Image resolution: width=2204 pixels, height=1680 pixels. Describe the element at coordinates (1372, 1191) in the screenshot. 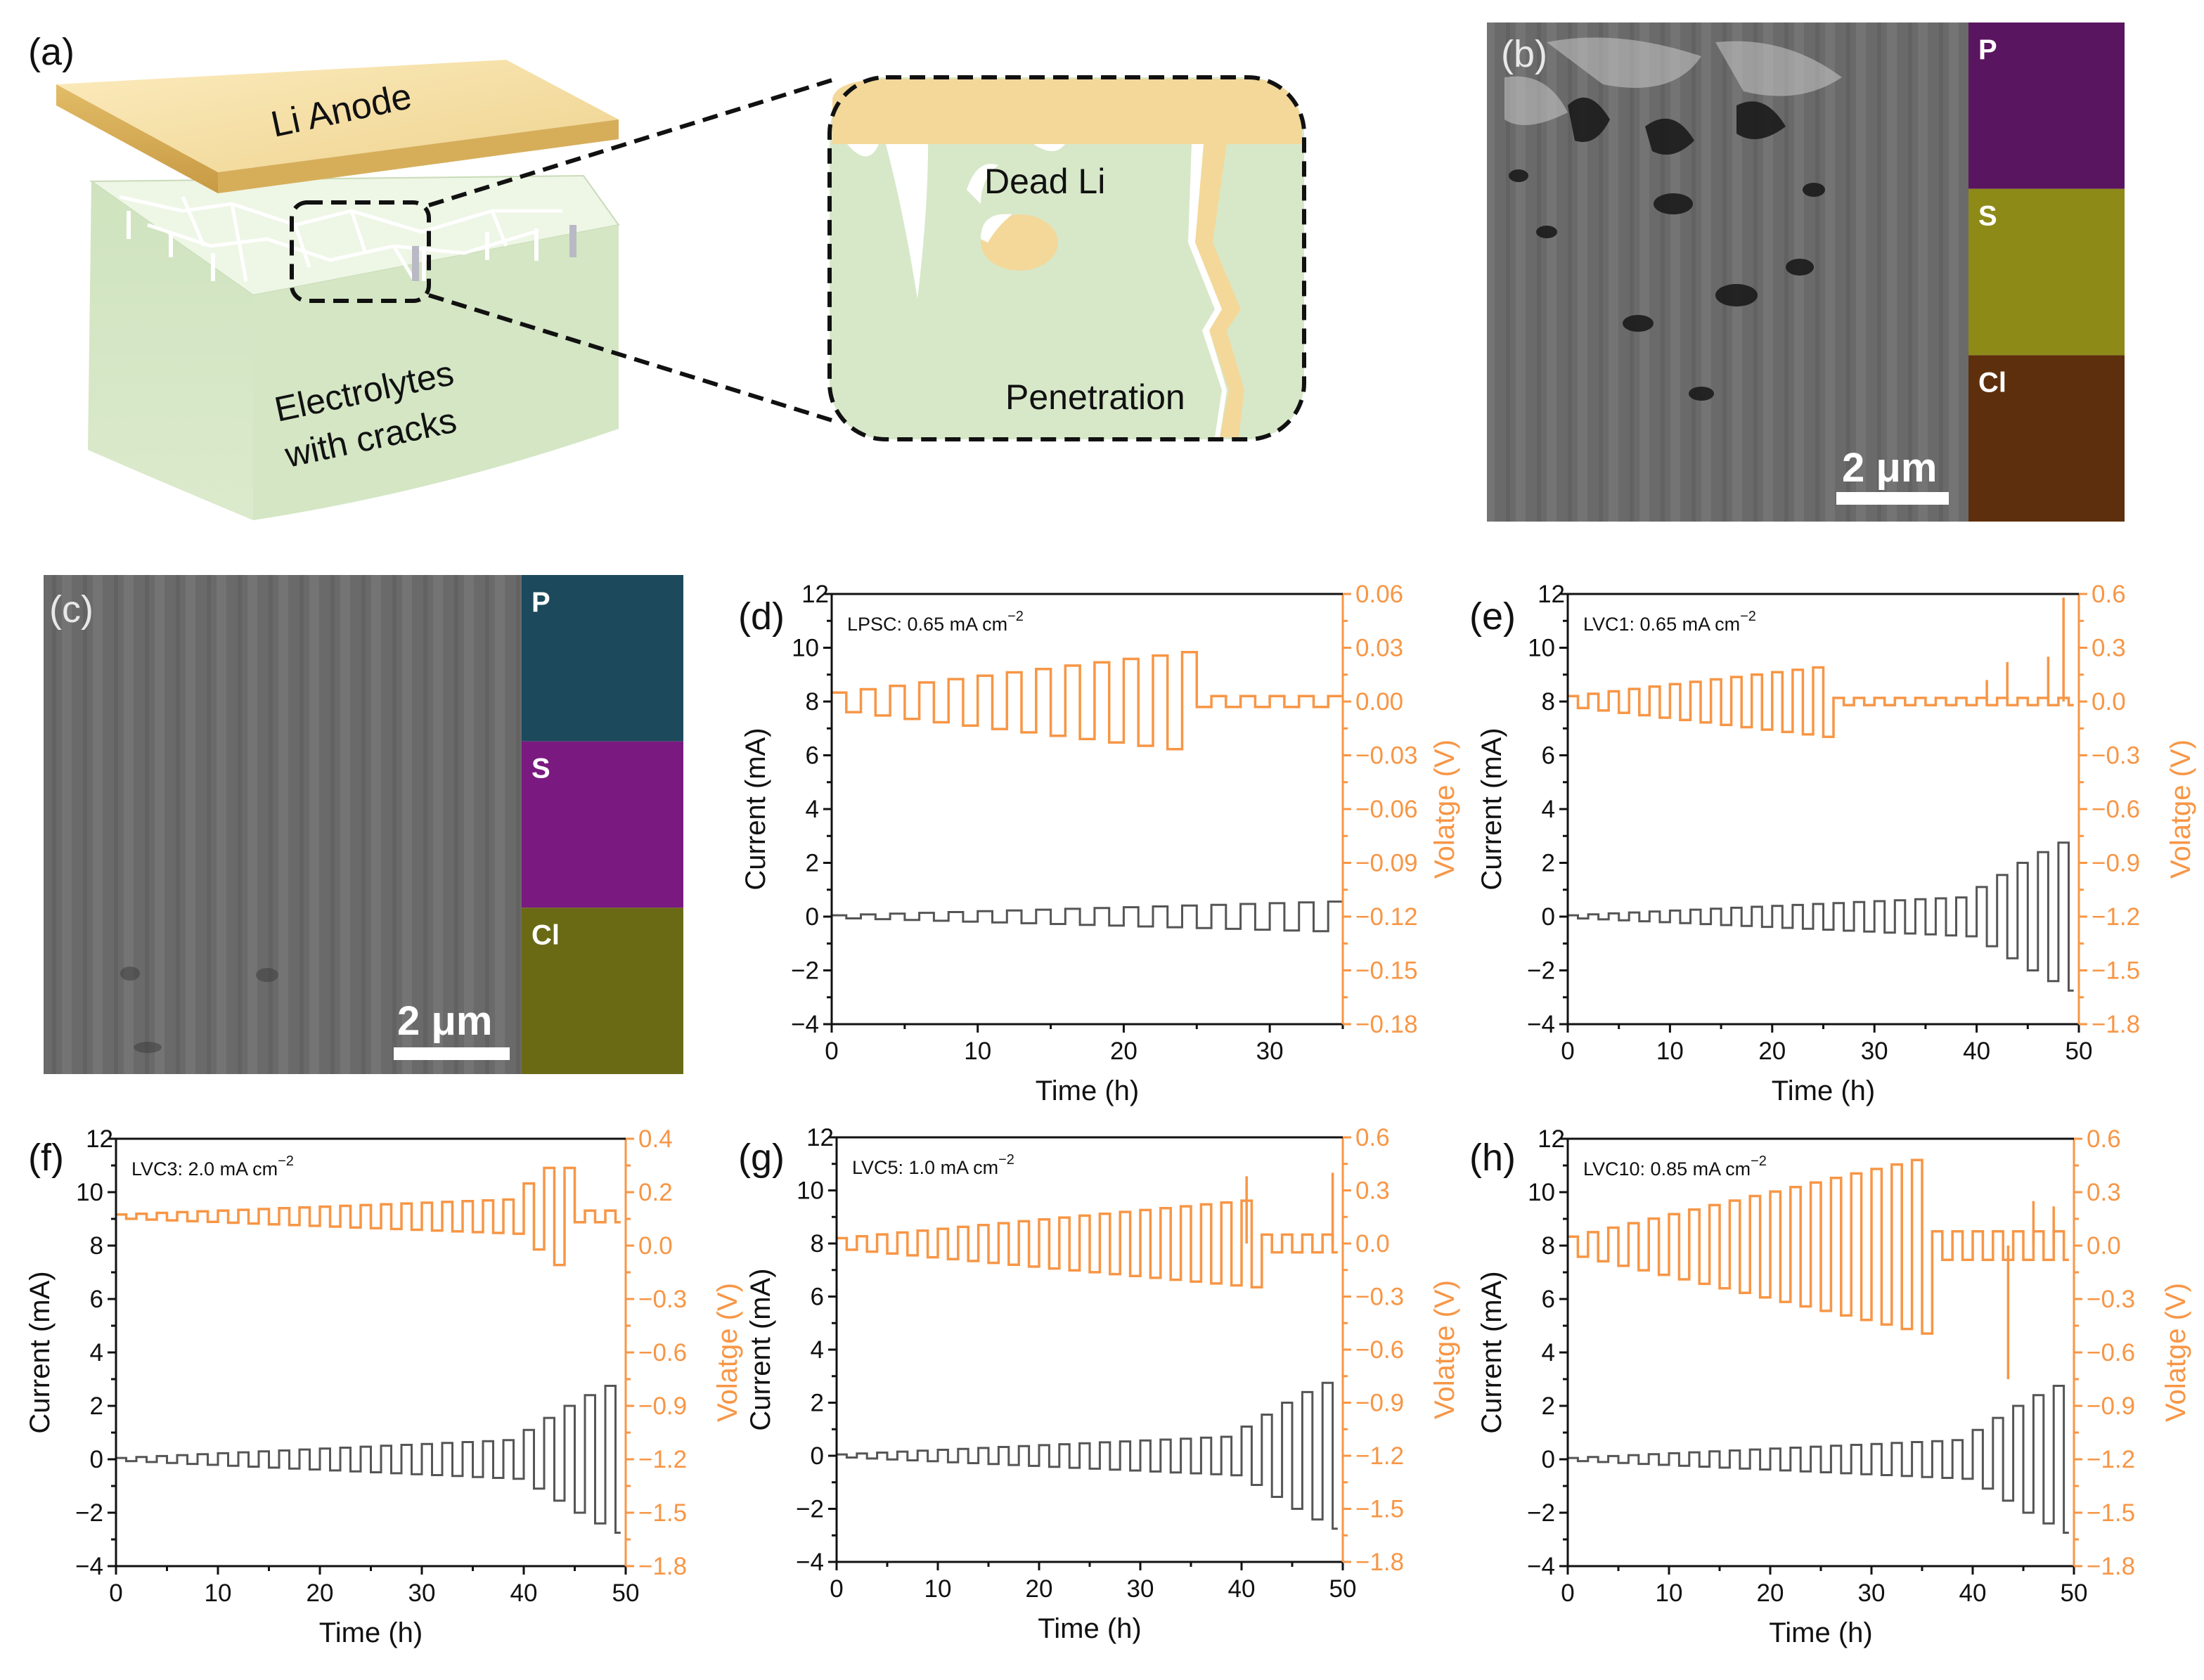

I see `y2-tick-label: 0.3` at that location.